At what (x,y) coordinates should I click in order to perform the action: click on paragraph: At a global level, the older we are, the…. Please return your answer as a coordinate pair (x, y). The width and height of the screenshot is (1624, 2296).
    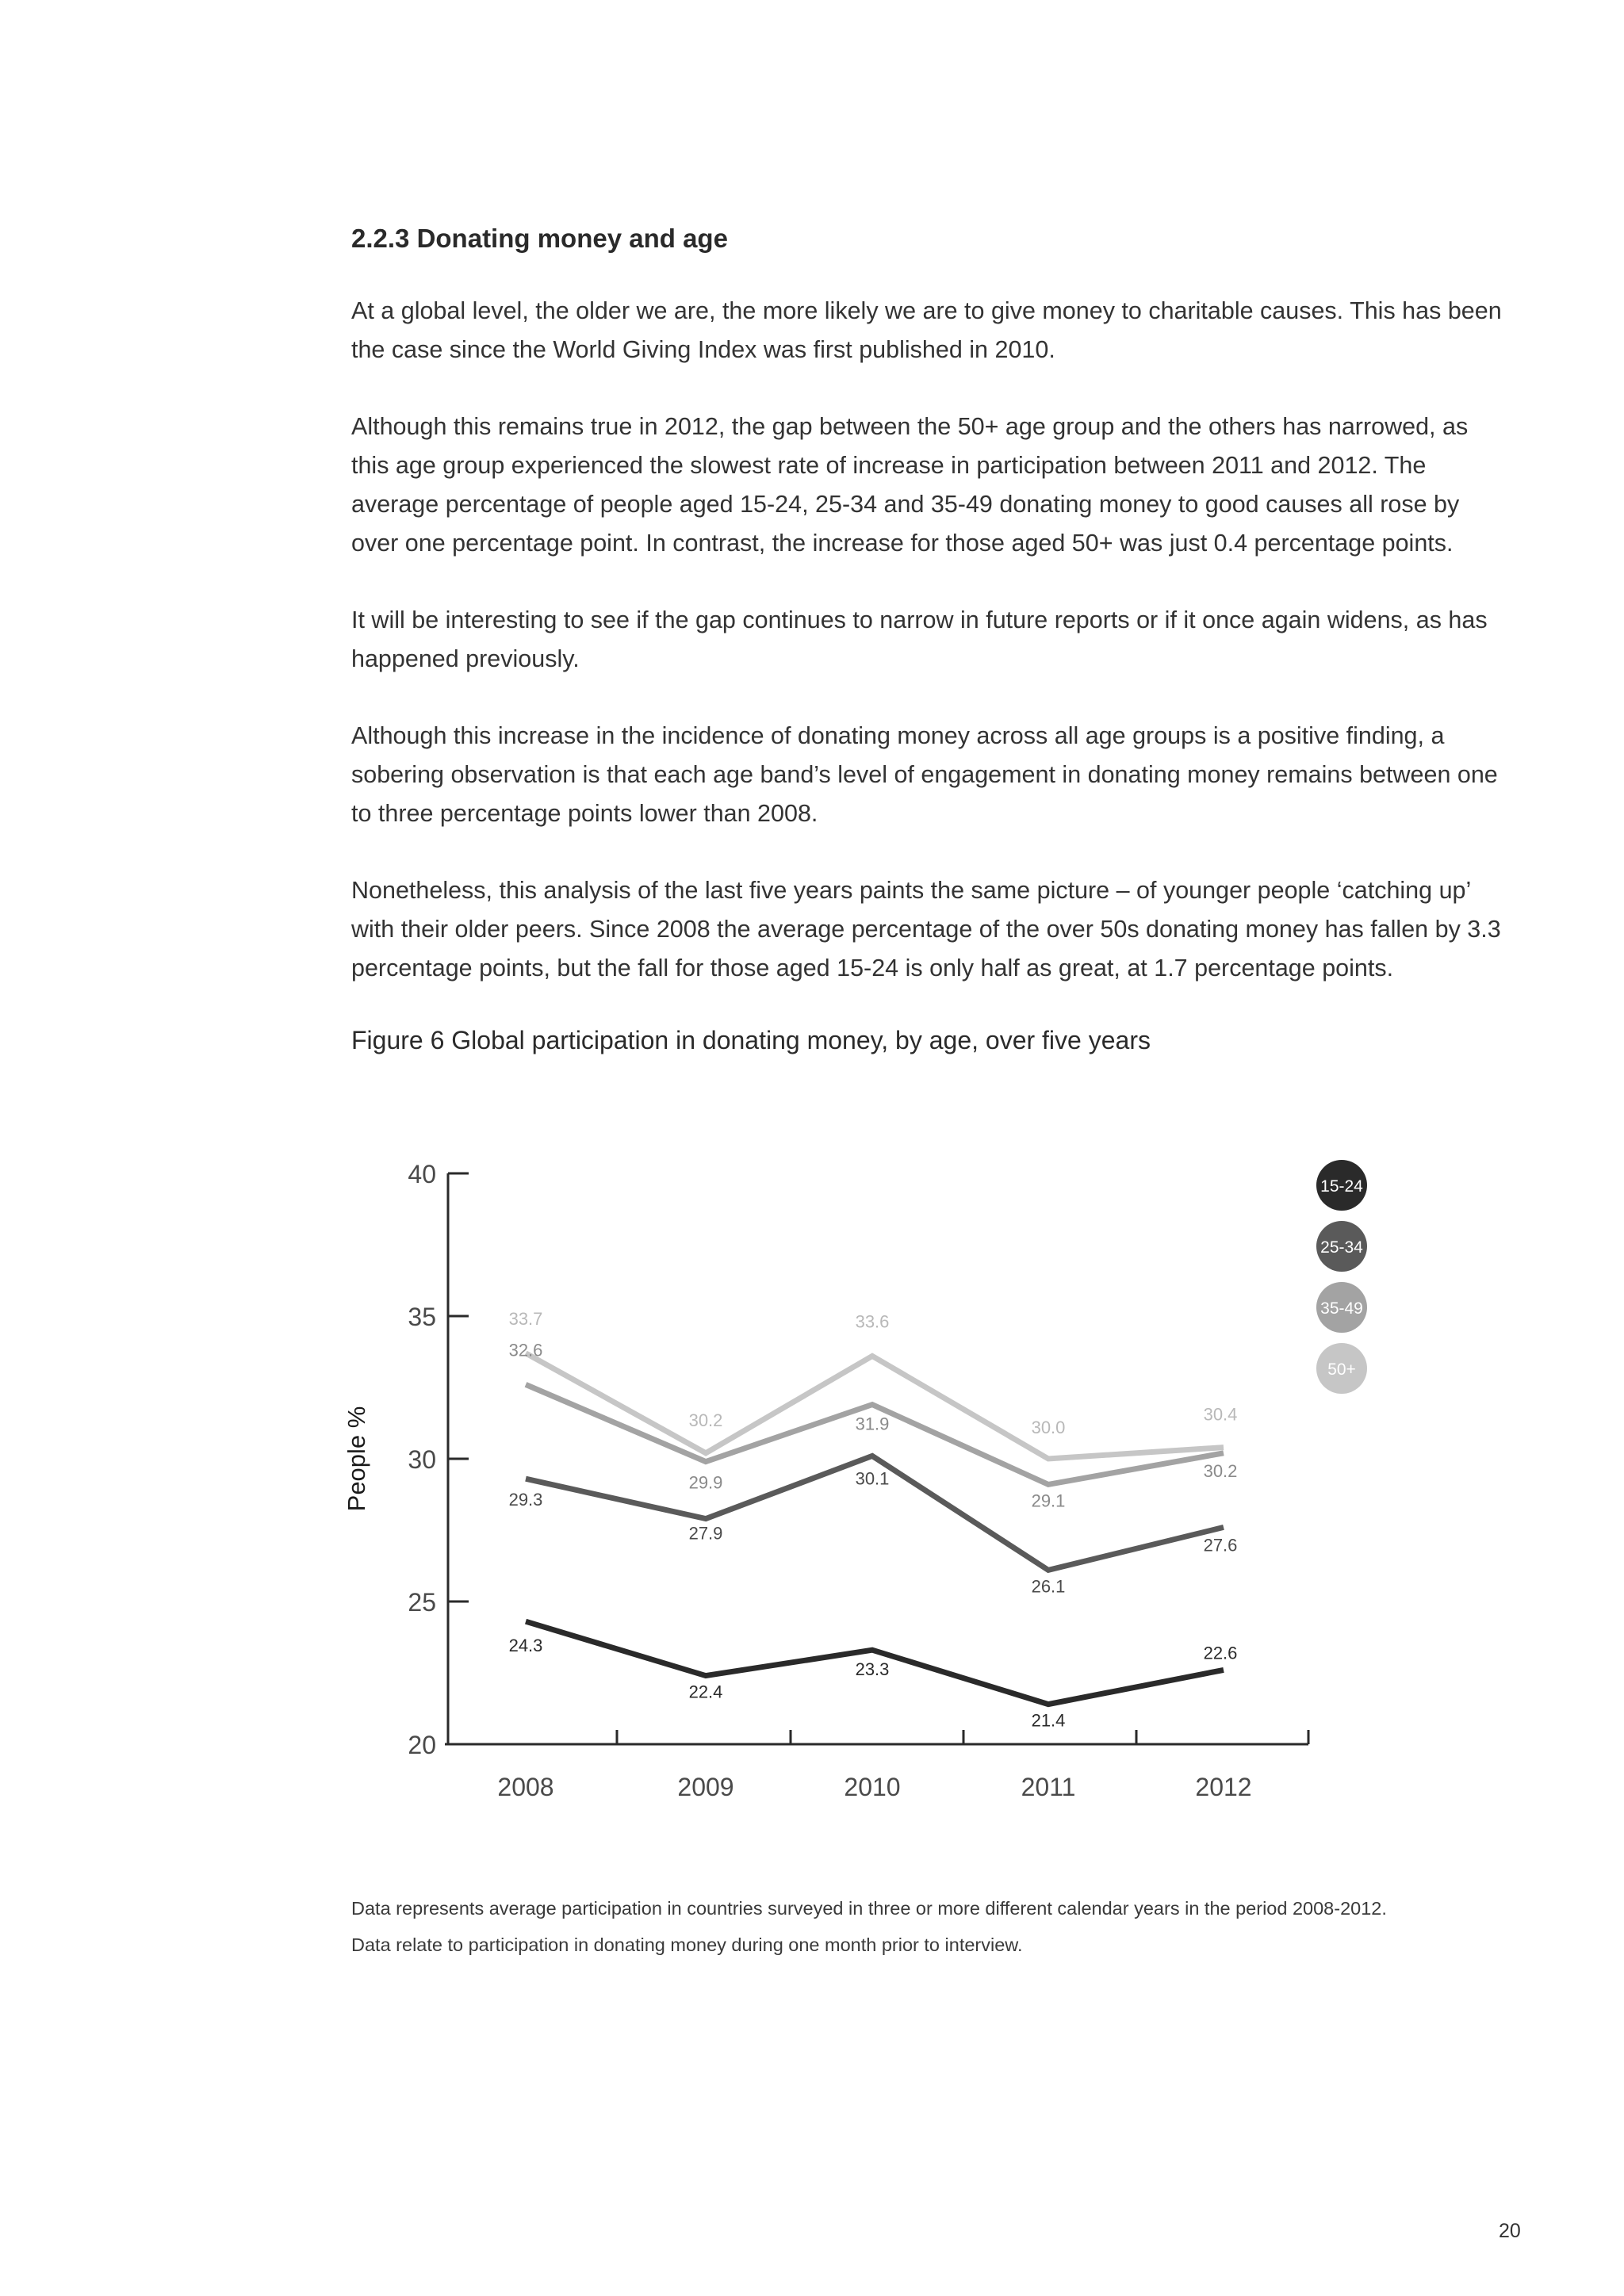
    Looking at the image, I should click on (927, 330).